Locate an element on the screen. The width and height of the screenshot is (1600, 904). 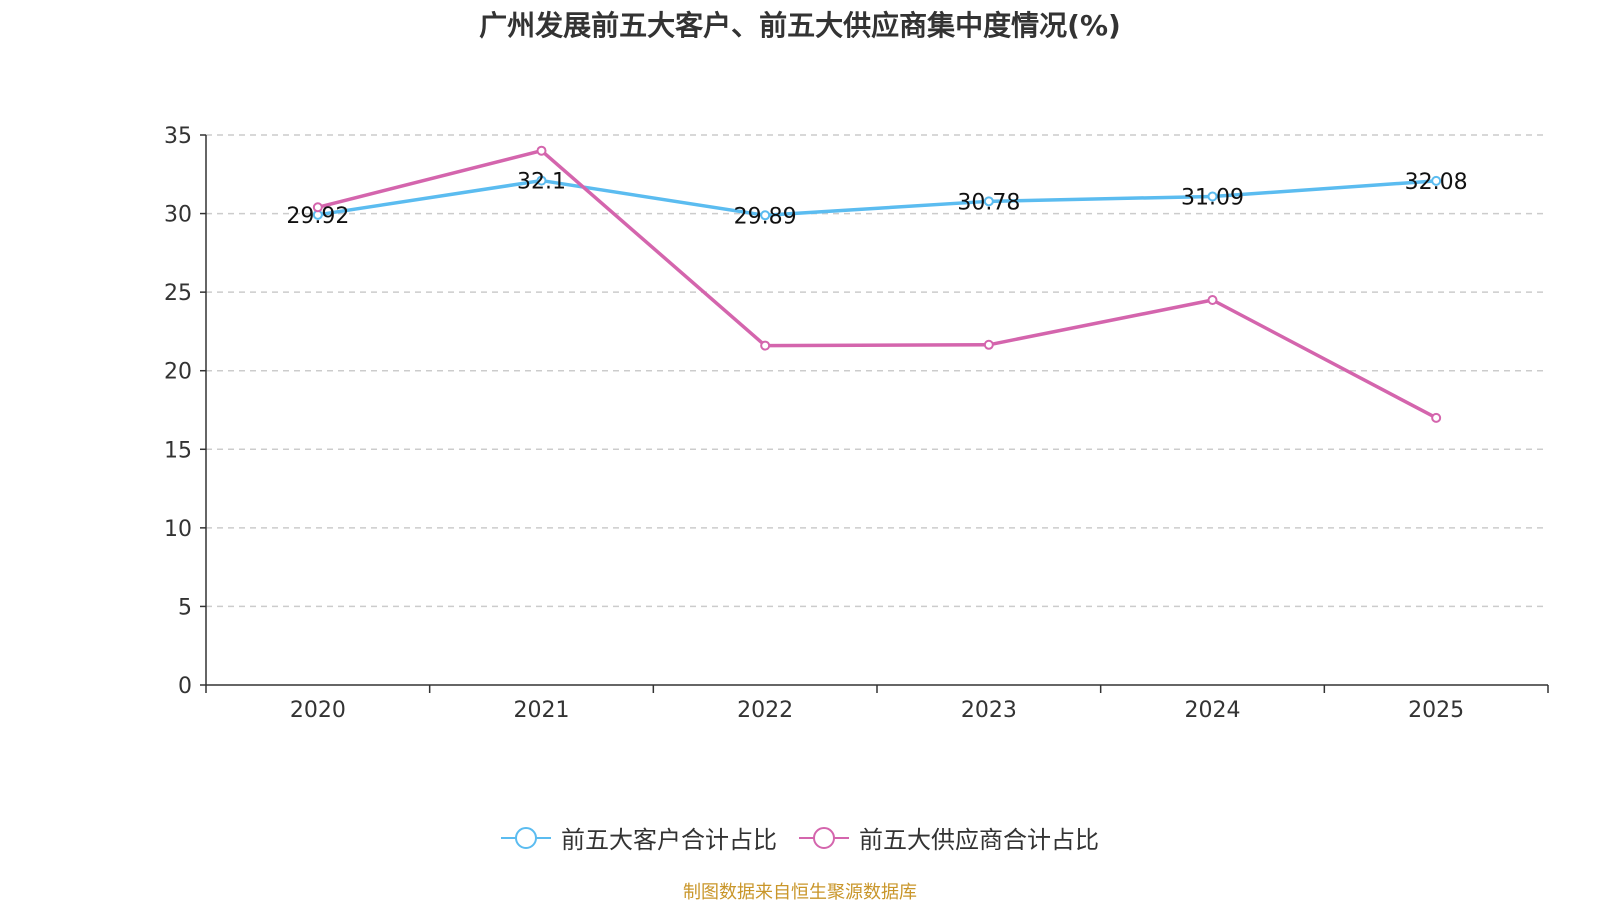
source-note: 制图数据来自恒生聚源数据库 is located at coordinates (800, 892).